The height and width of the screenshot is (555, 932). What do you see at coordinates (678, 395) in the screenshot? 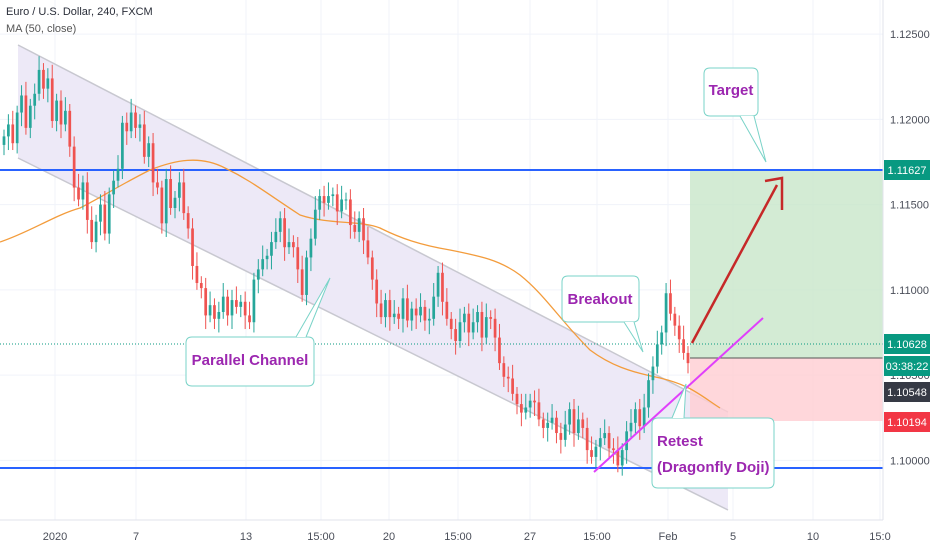
I see `retest-trendline` at bounding box center [678, 395].